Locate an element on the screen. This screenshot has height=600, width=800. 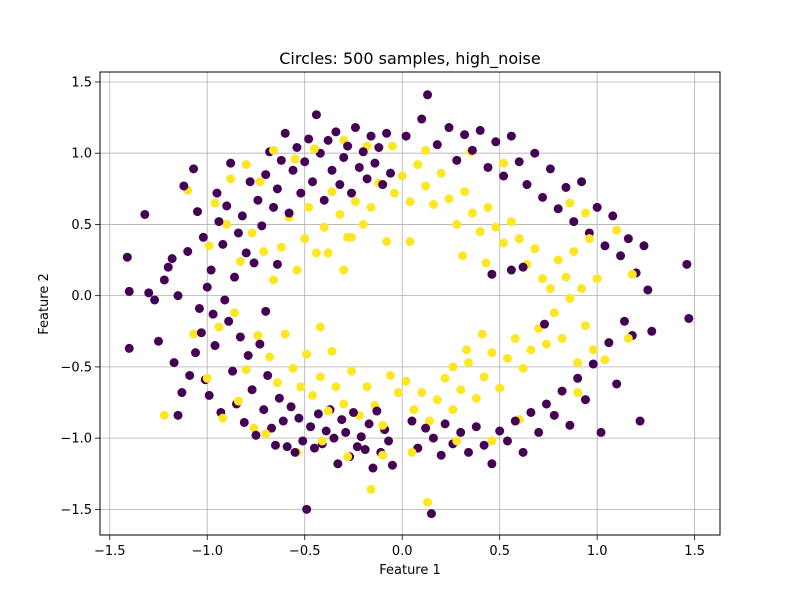
x-tick-label: 1.0 is located at coordinates (597, 551).